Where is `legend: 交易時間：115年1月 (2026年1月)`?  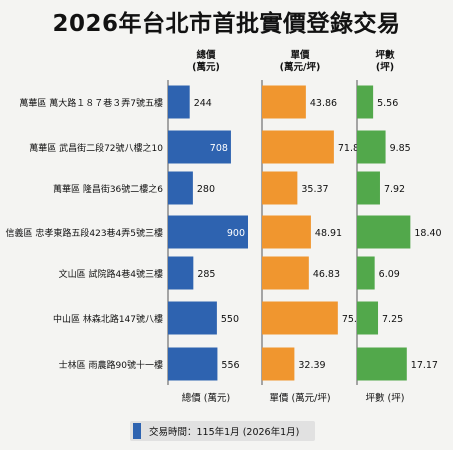
legend: 交易時間：115年1月 (2026年1月) is located at coordinates (222, 431).